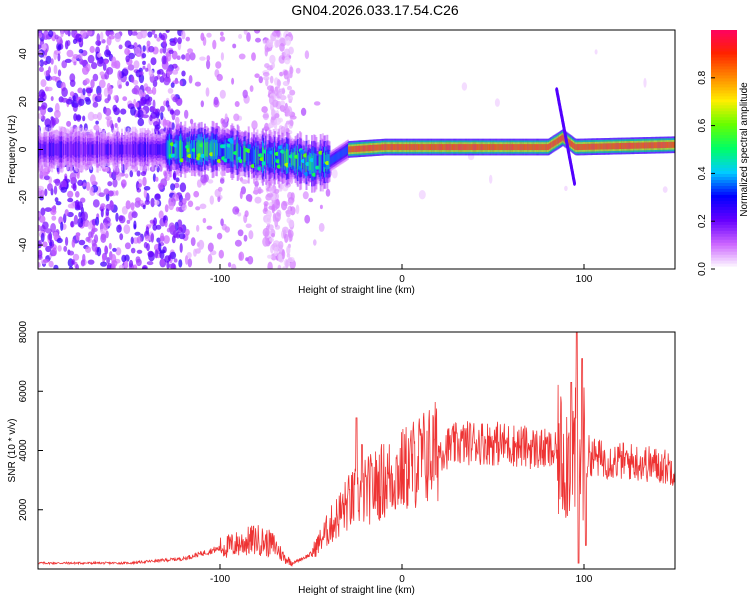 Image resolution: width=750 pixels, height=605 pixels. What do you see at coordinates (356, 290) in the screenshot?
I see `x-axis-label: Height of straight line (km)` at bounding box center [356, 290].